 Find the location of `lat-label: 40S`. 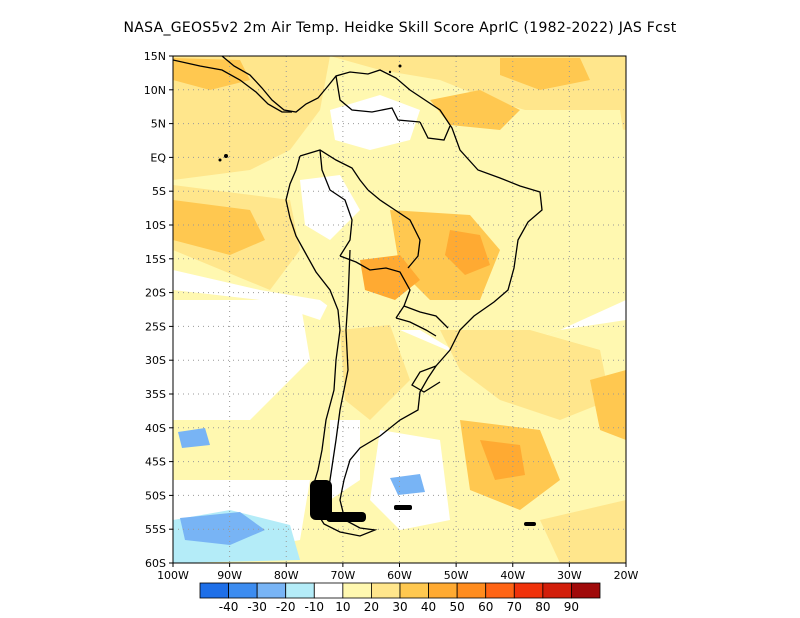

lat-label: 40S is located at coordinates (155, 428).